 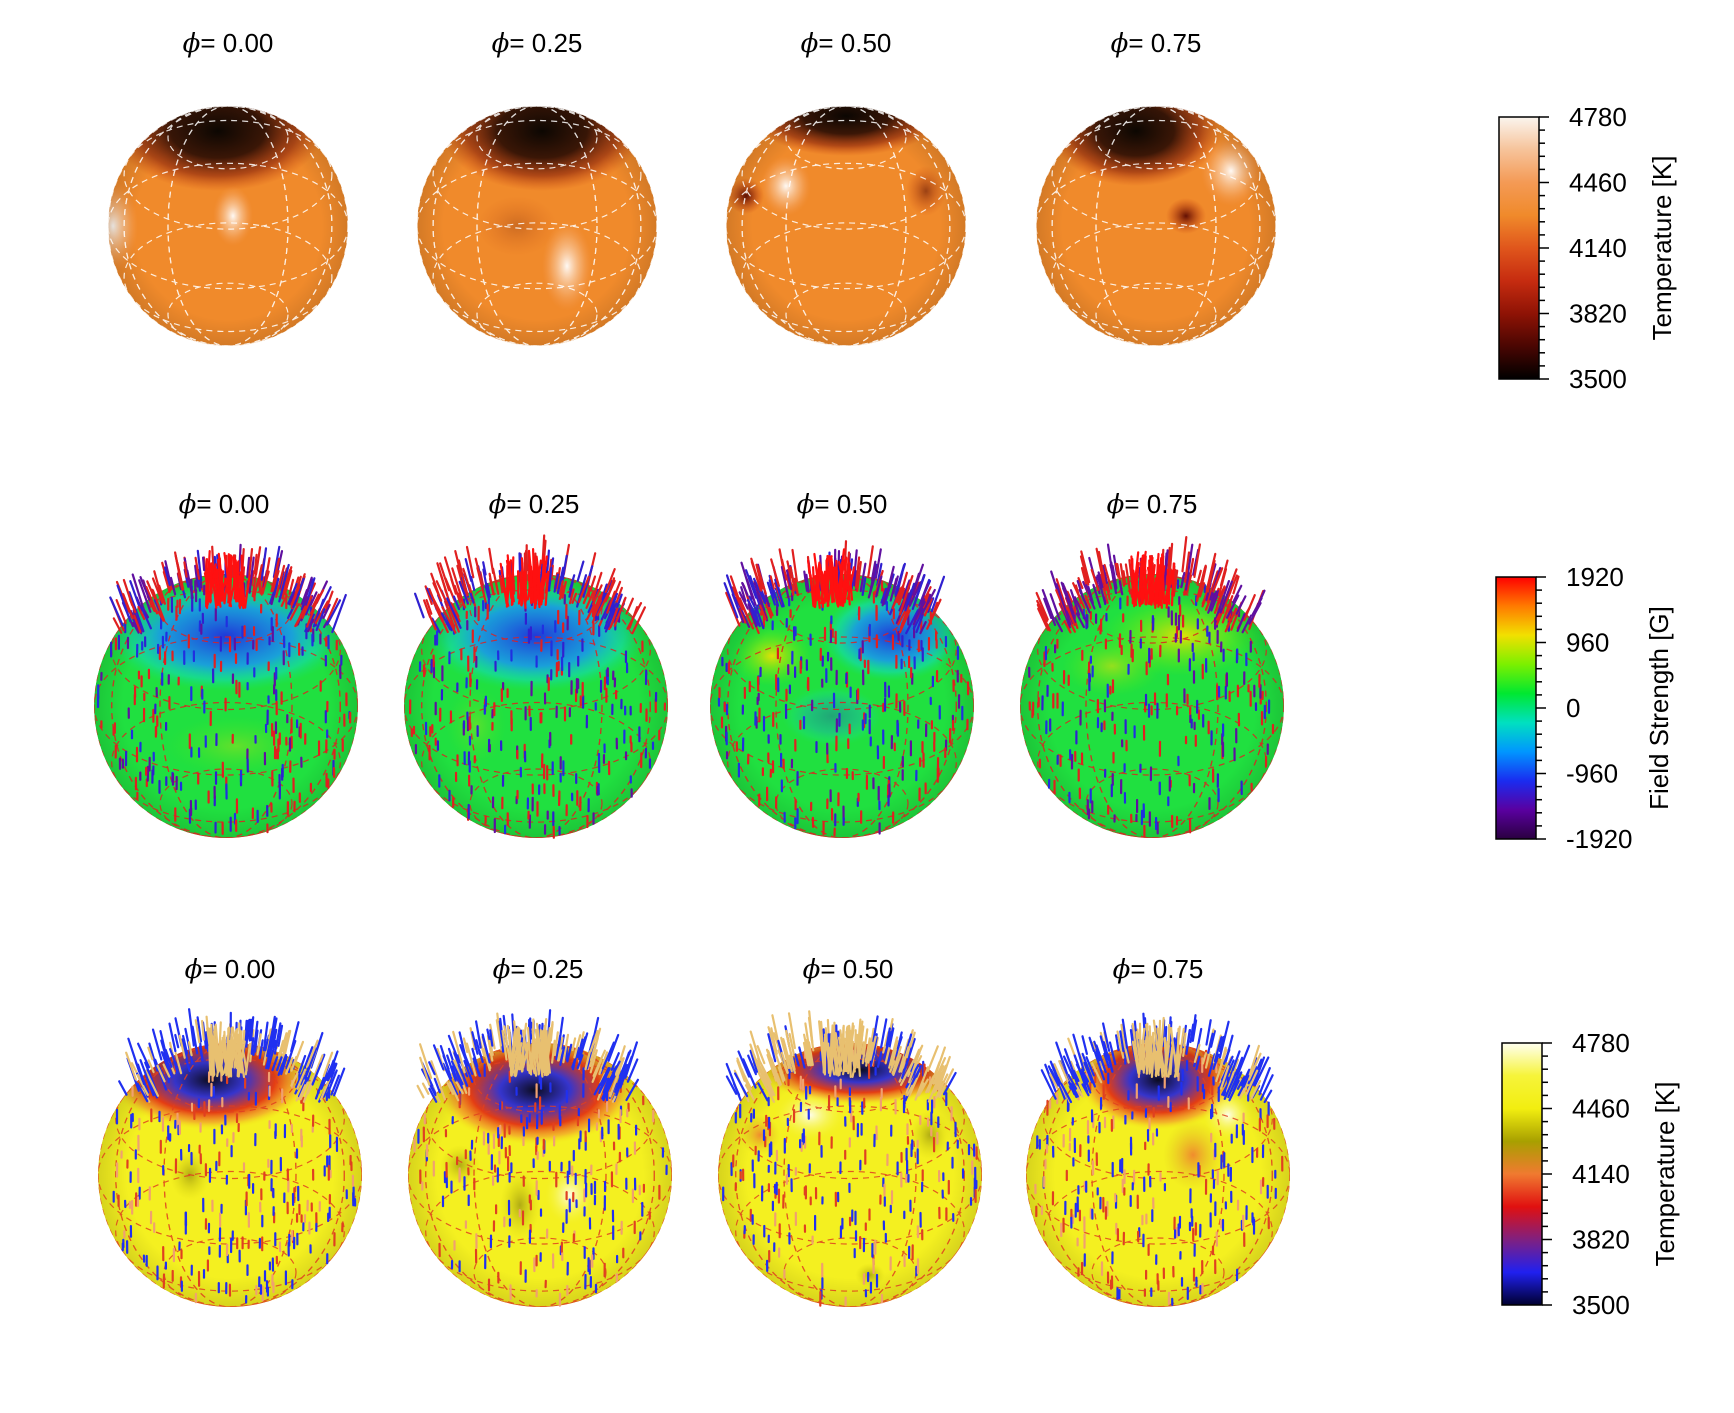 What do you see at coordinates (1573, 708) in the screenshot?
I see `colorbar-tick-label: 0` at bounding box center [1573, 708].